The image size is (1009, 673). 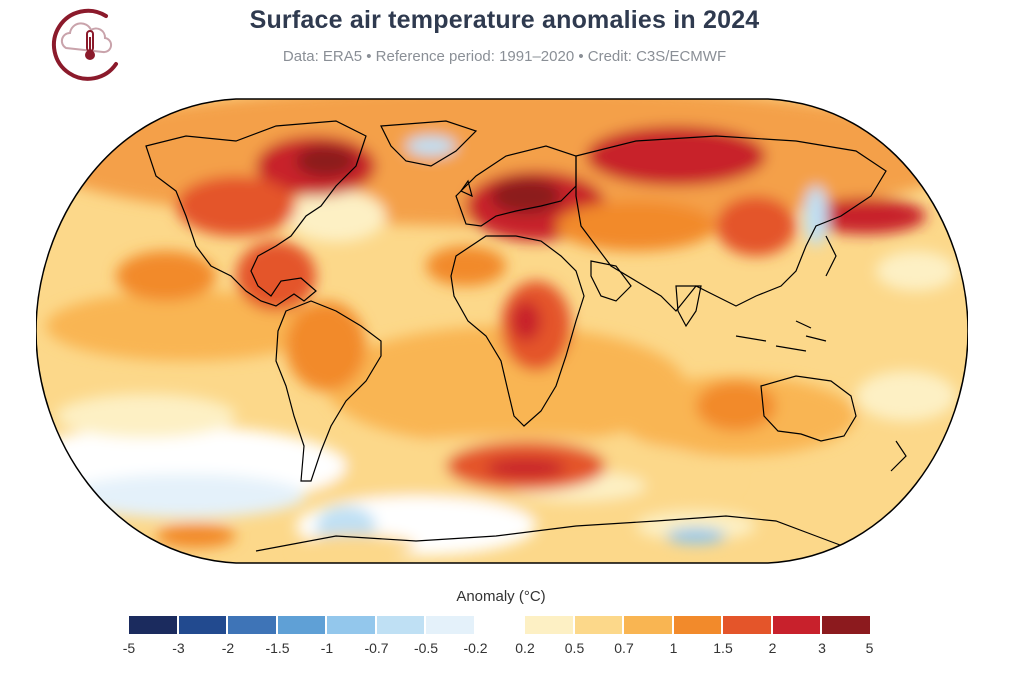 I want to click on colorbar-tick-label: 5, so click(x=869, y=648).